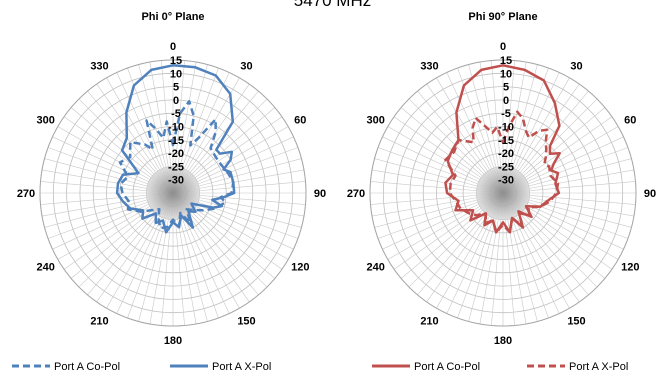 This screenshot has width=665, height=386. Describe the element at coordinates (332, 5) in the screenshot. I see `page-title: 5470 MHz` at that location.